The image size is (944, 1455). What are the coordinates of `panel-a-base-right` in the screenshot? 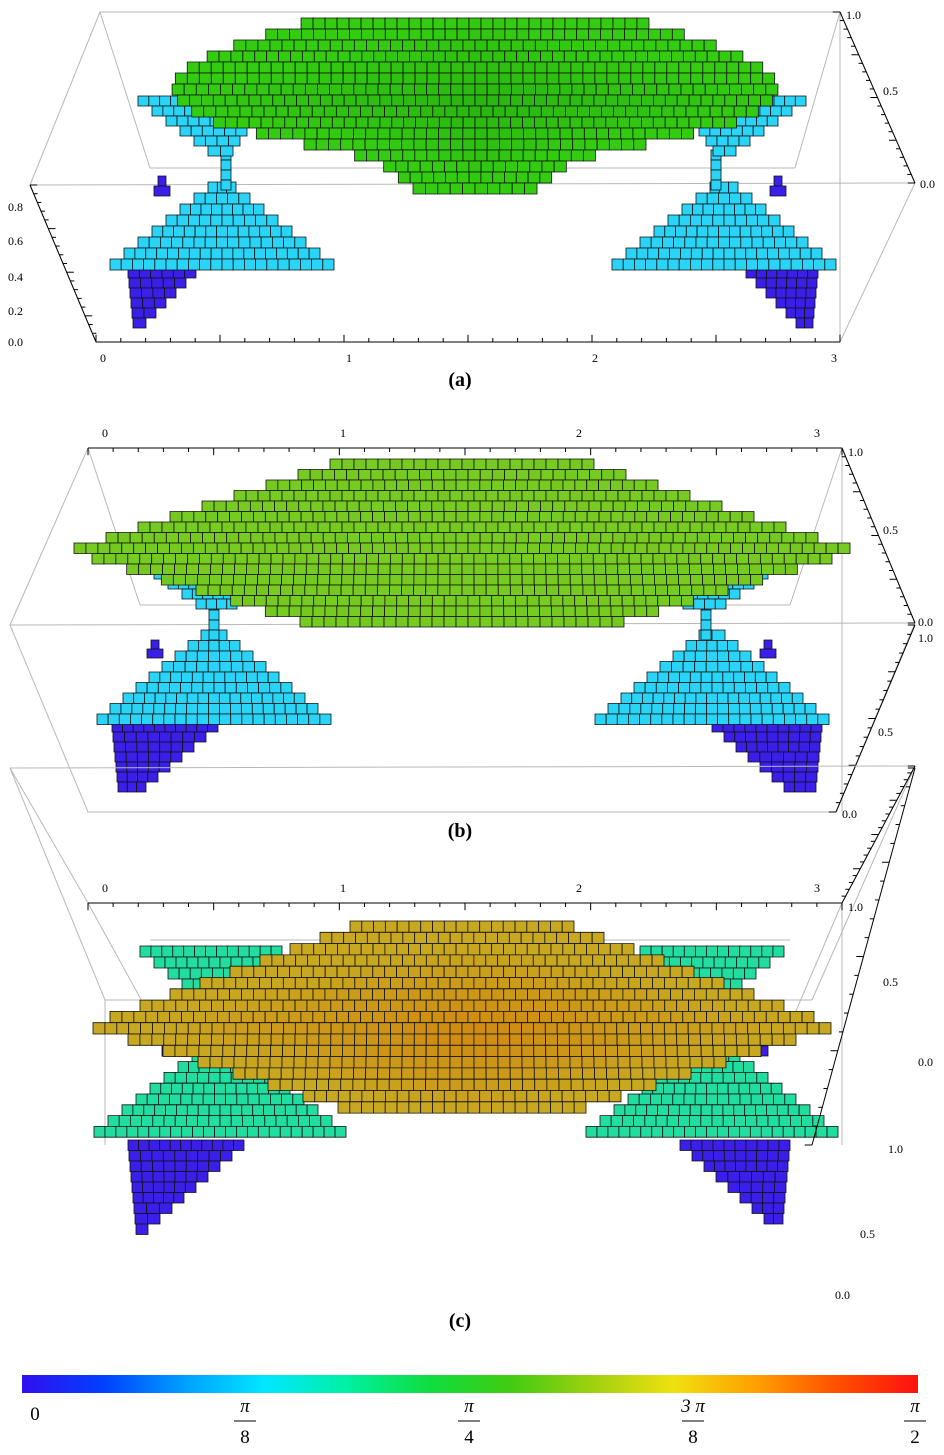 It's located at (782, 298).